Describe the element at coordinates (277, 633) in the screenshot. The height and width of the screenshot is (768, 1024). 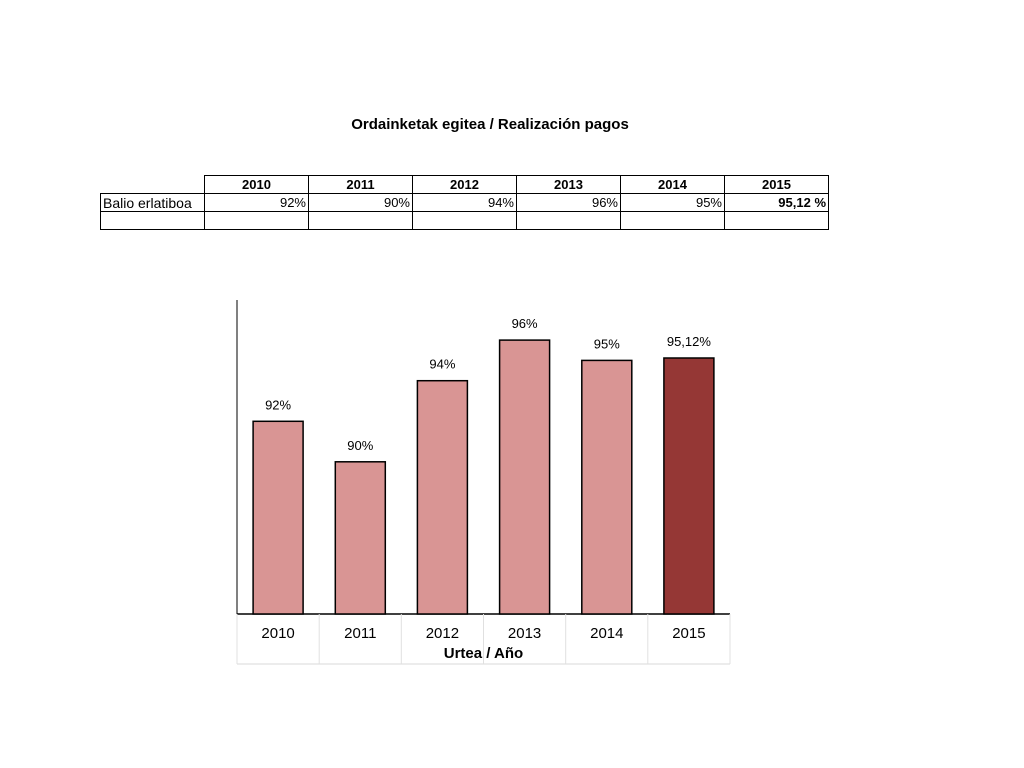
I see `x-tick-label: 2010` at that location.